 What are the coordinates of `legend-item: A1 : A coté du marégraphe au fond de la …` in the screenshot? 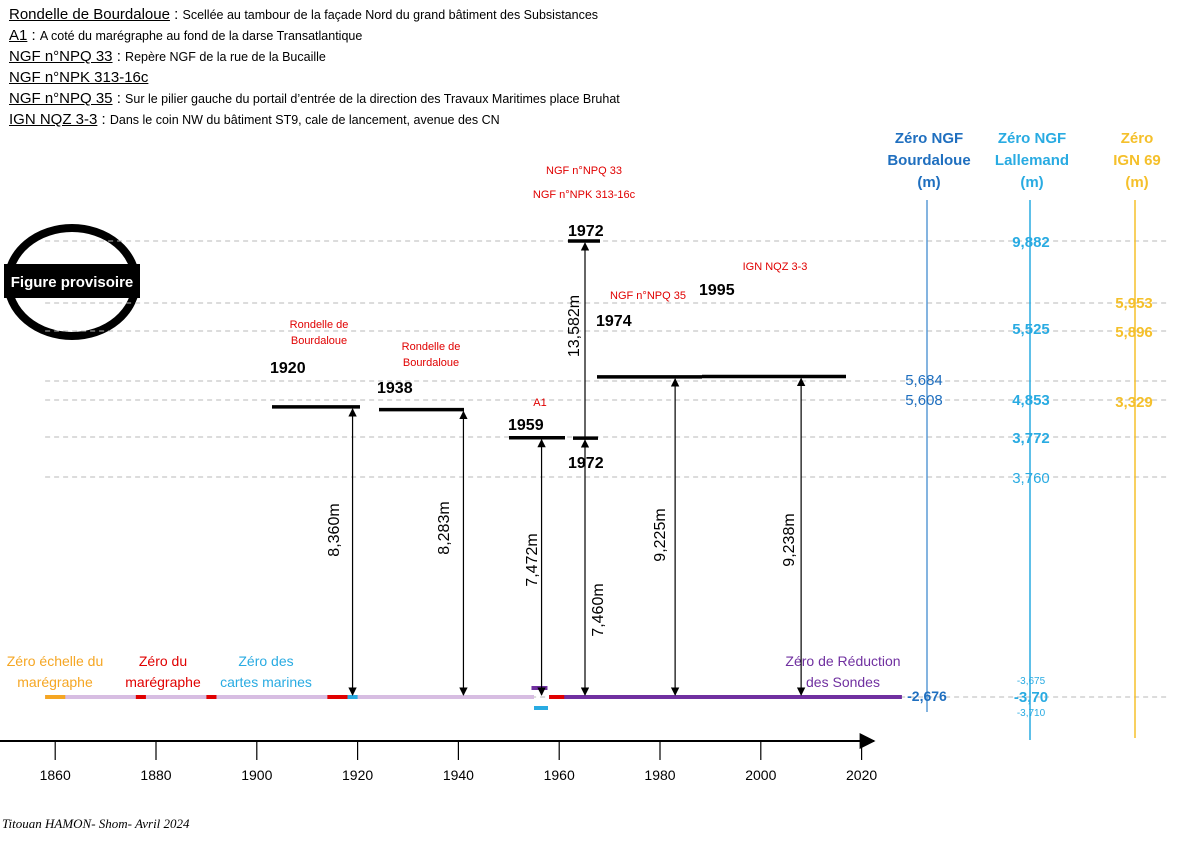 It's located at (185, 36).